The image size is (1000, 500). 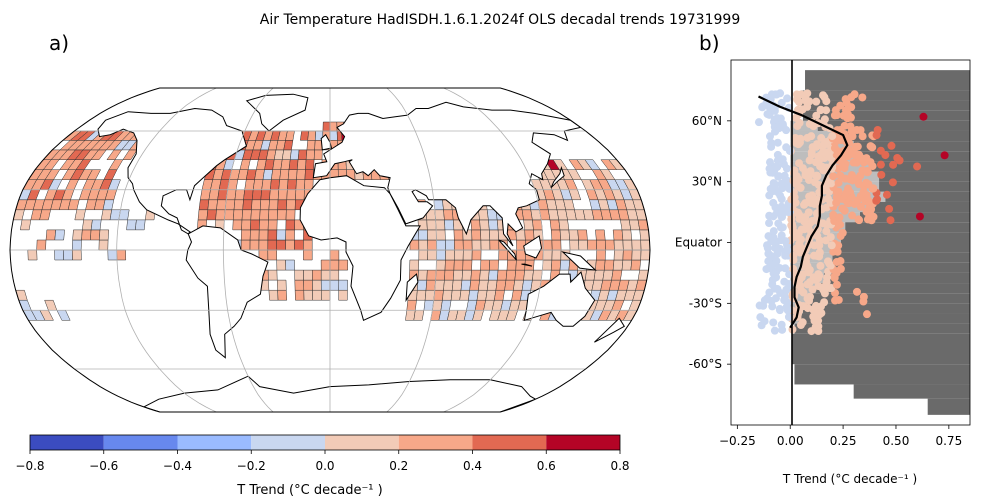 I want to click on colorbar-tick-label: 0.0, so click(x=324, y=466).